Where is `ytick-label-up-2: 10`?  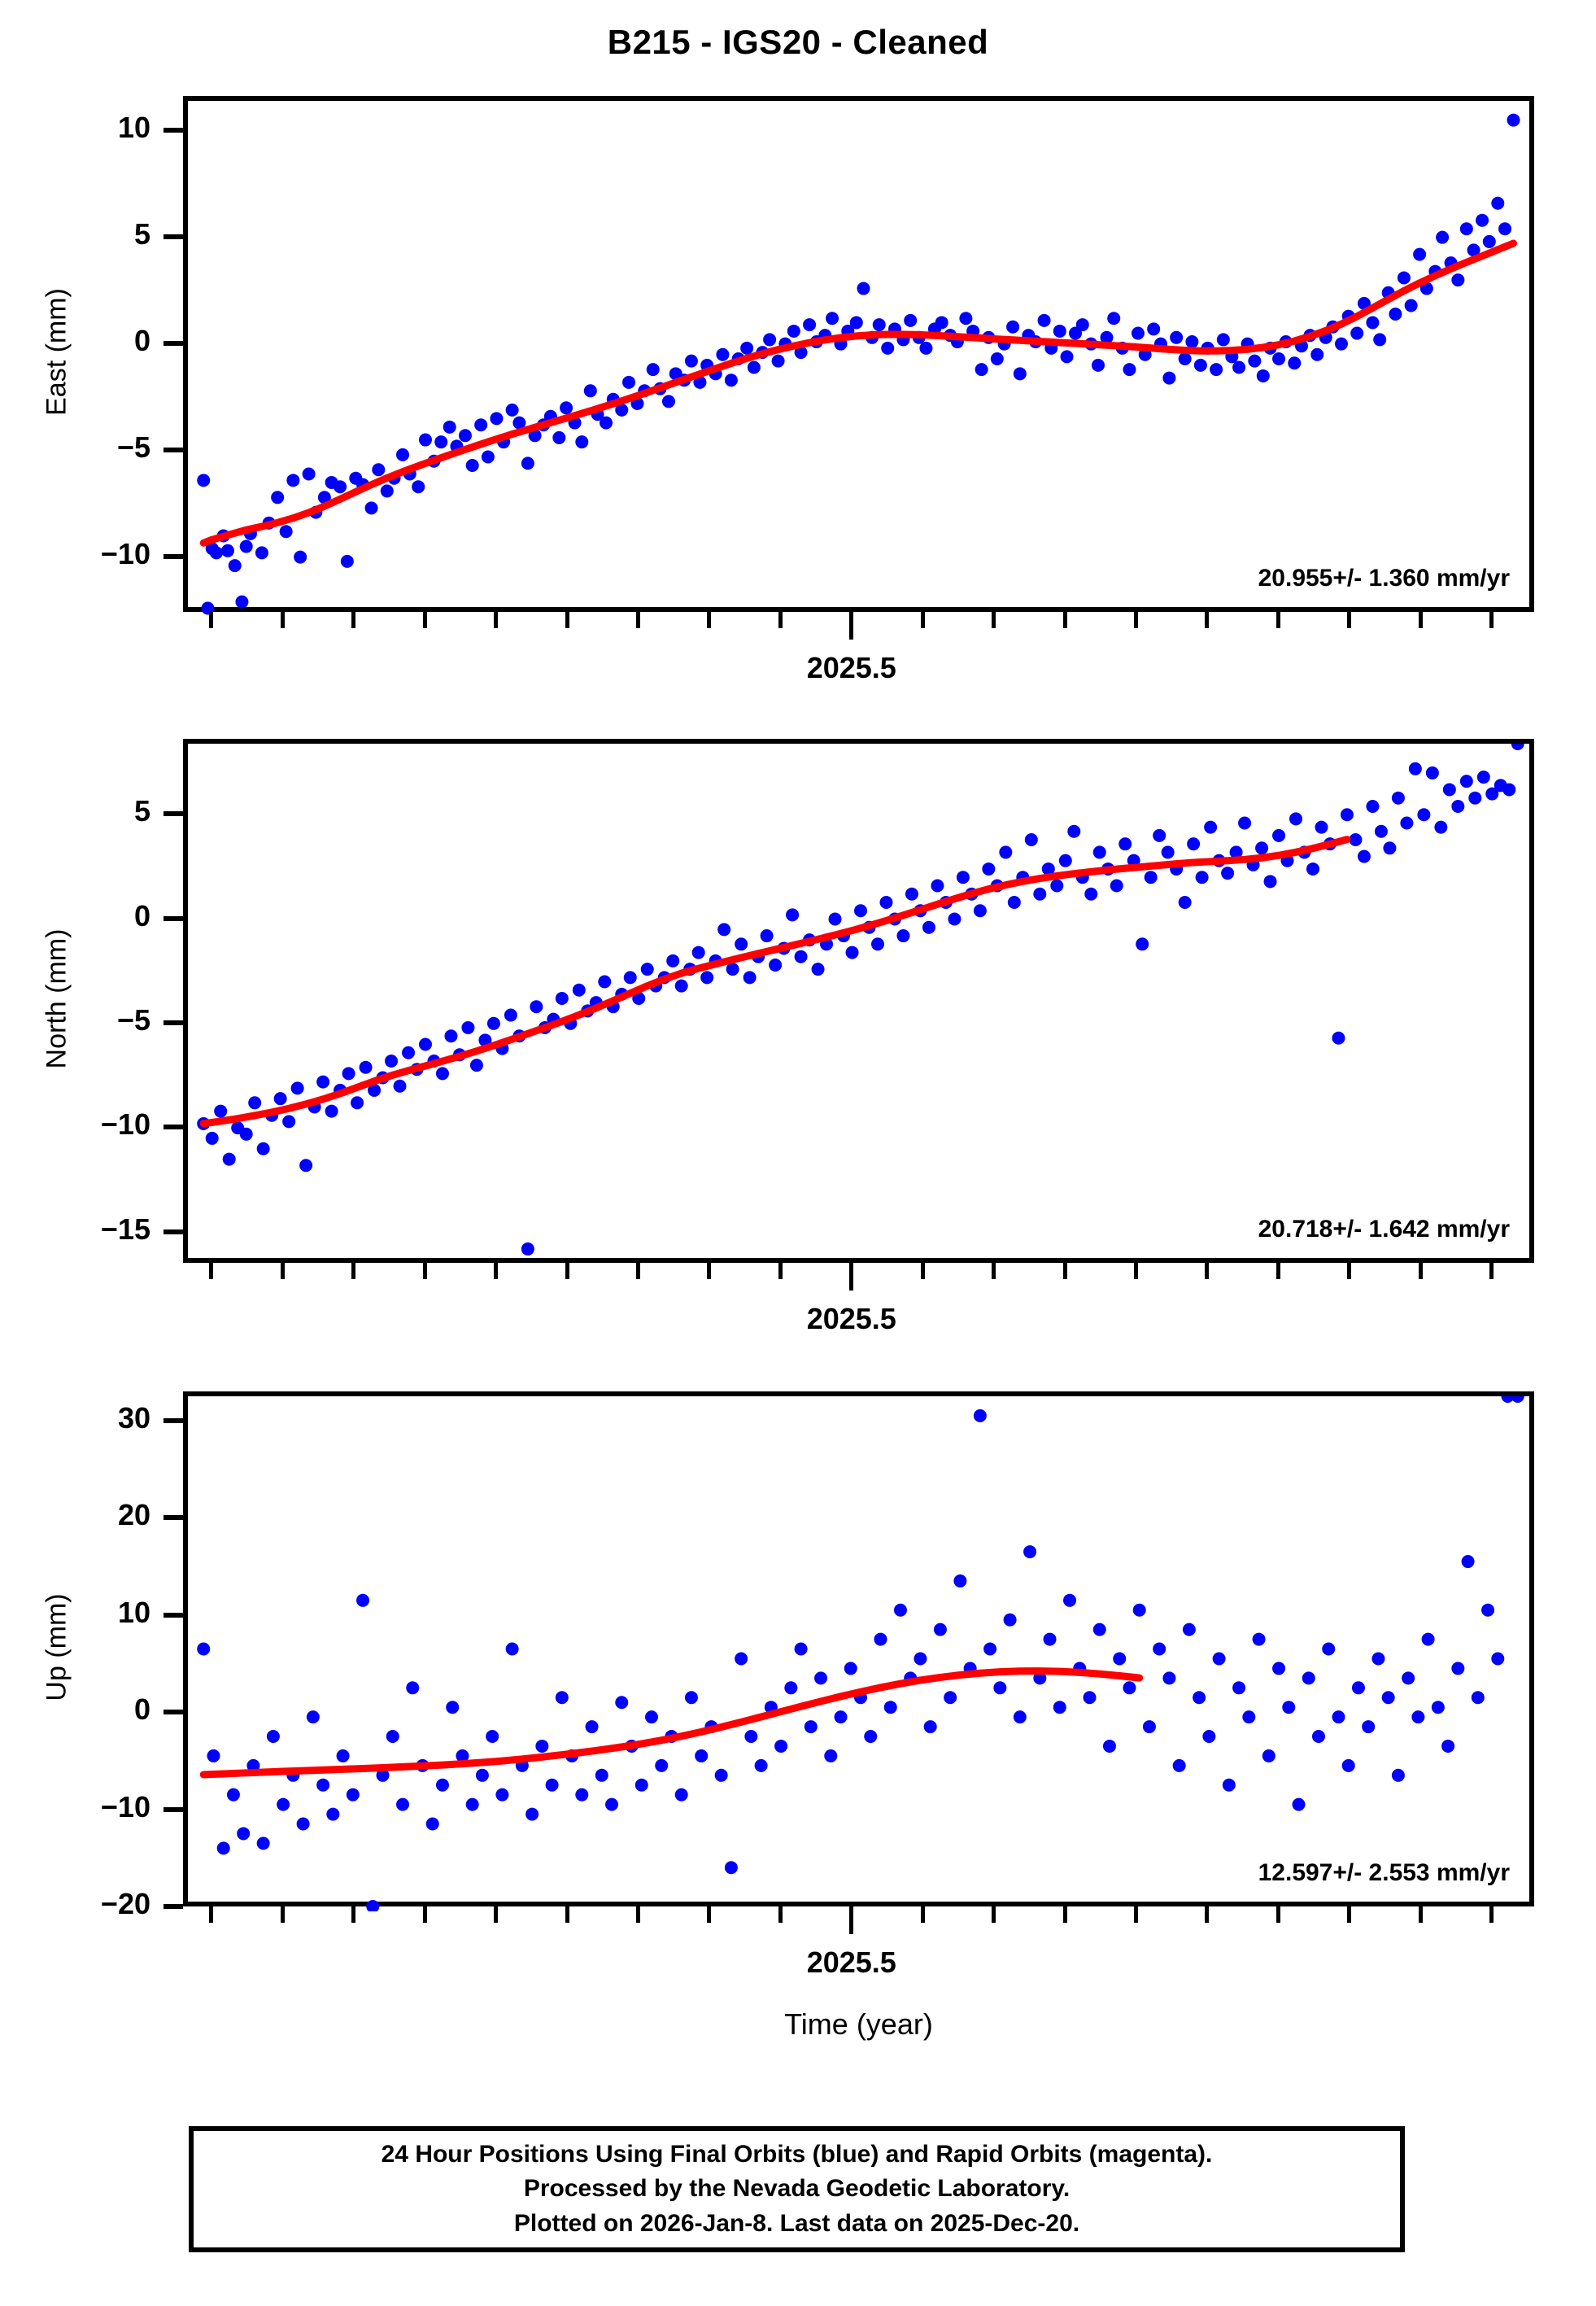 ytick-label-up-2: 10 is located at coordinates (133, 1612).